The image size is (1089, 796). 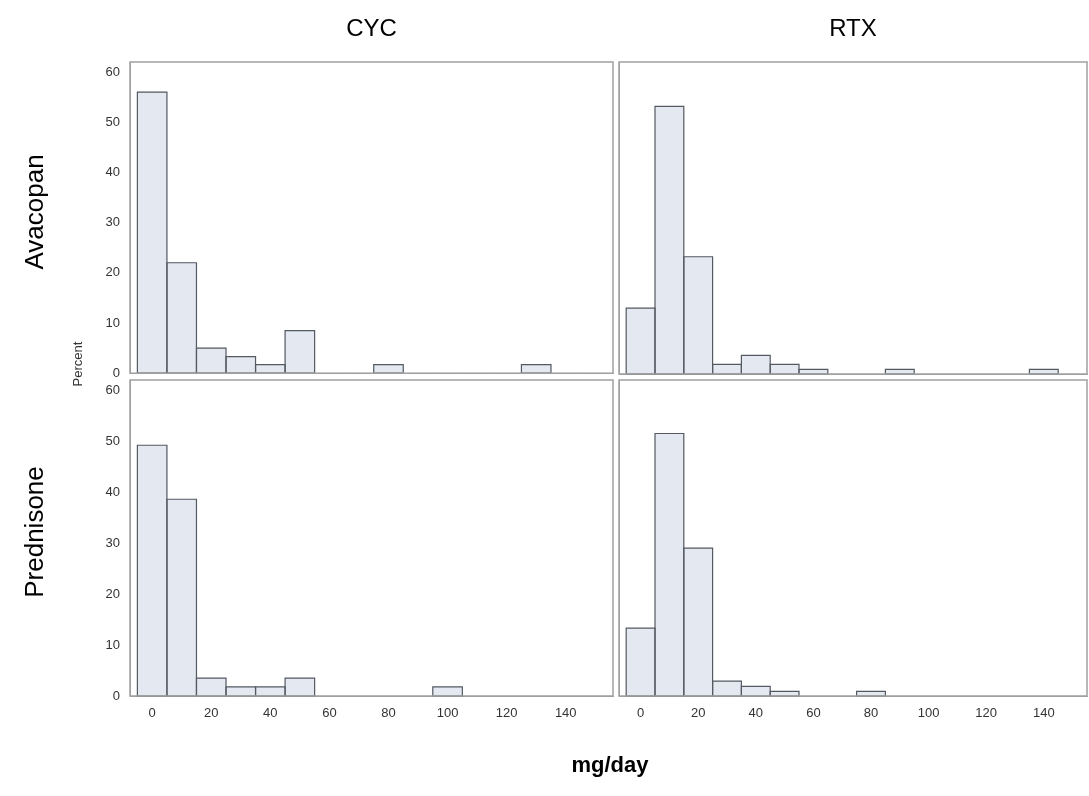 What do you see at coordinates (34, 212) in the screenshot?
I see `y-axis-title: Avacopan` at bounding box center [34, 212].